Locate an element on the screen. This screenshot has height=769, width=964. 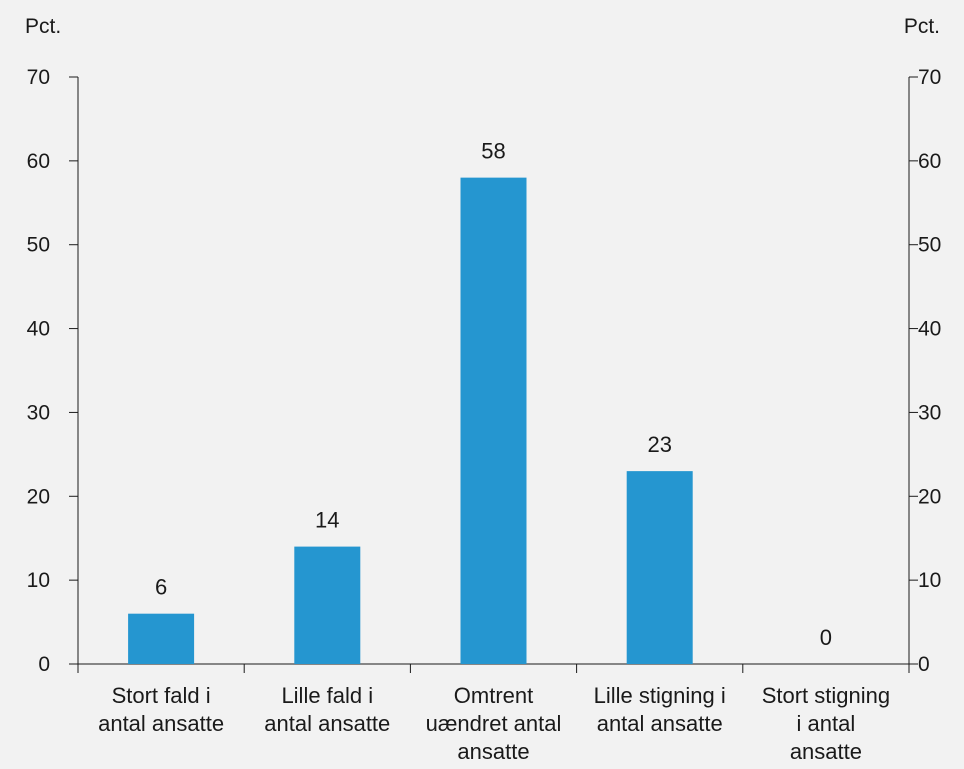
left-axis-unit-label: Pct. is located at coordinates (43, 26).